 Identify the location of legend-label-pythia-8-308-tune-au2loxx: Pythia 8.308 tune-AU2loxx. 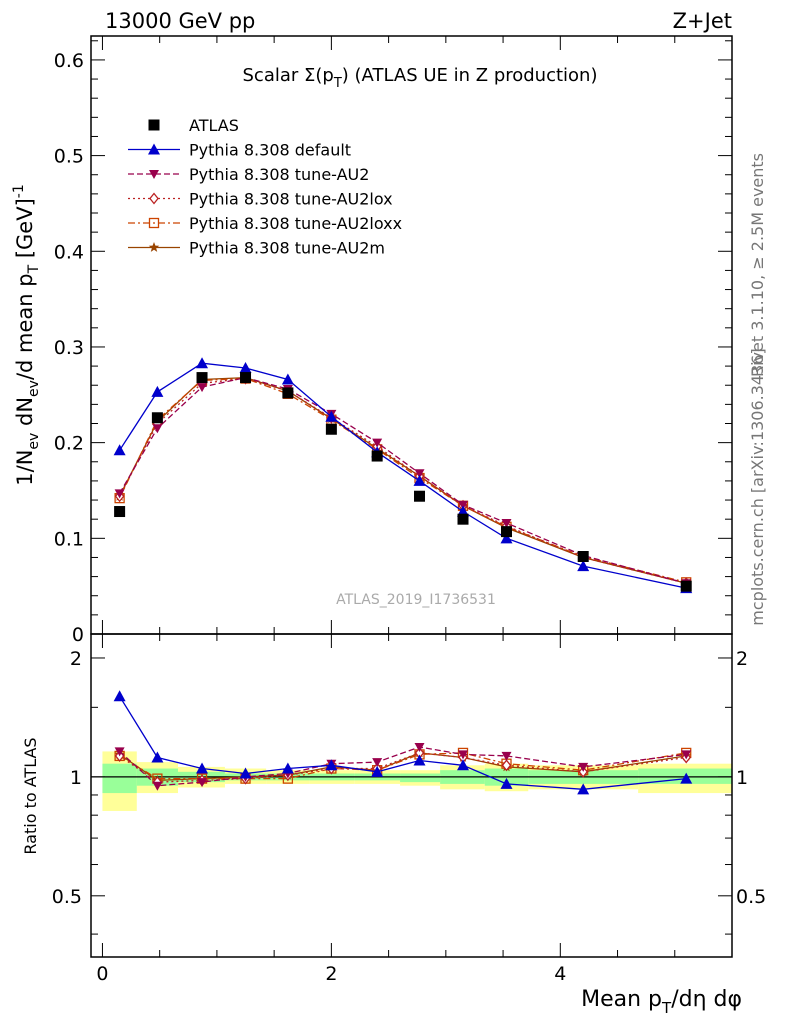
(295, 223).